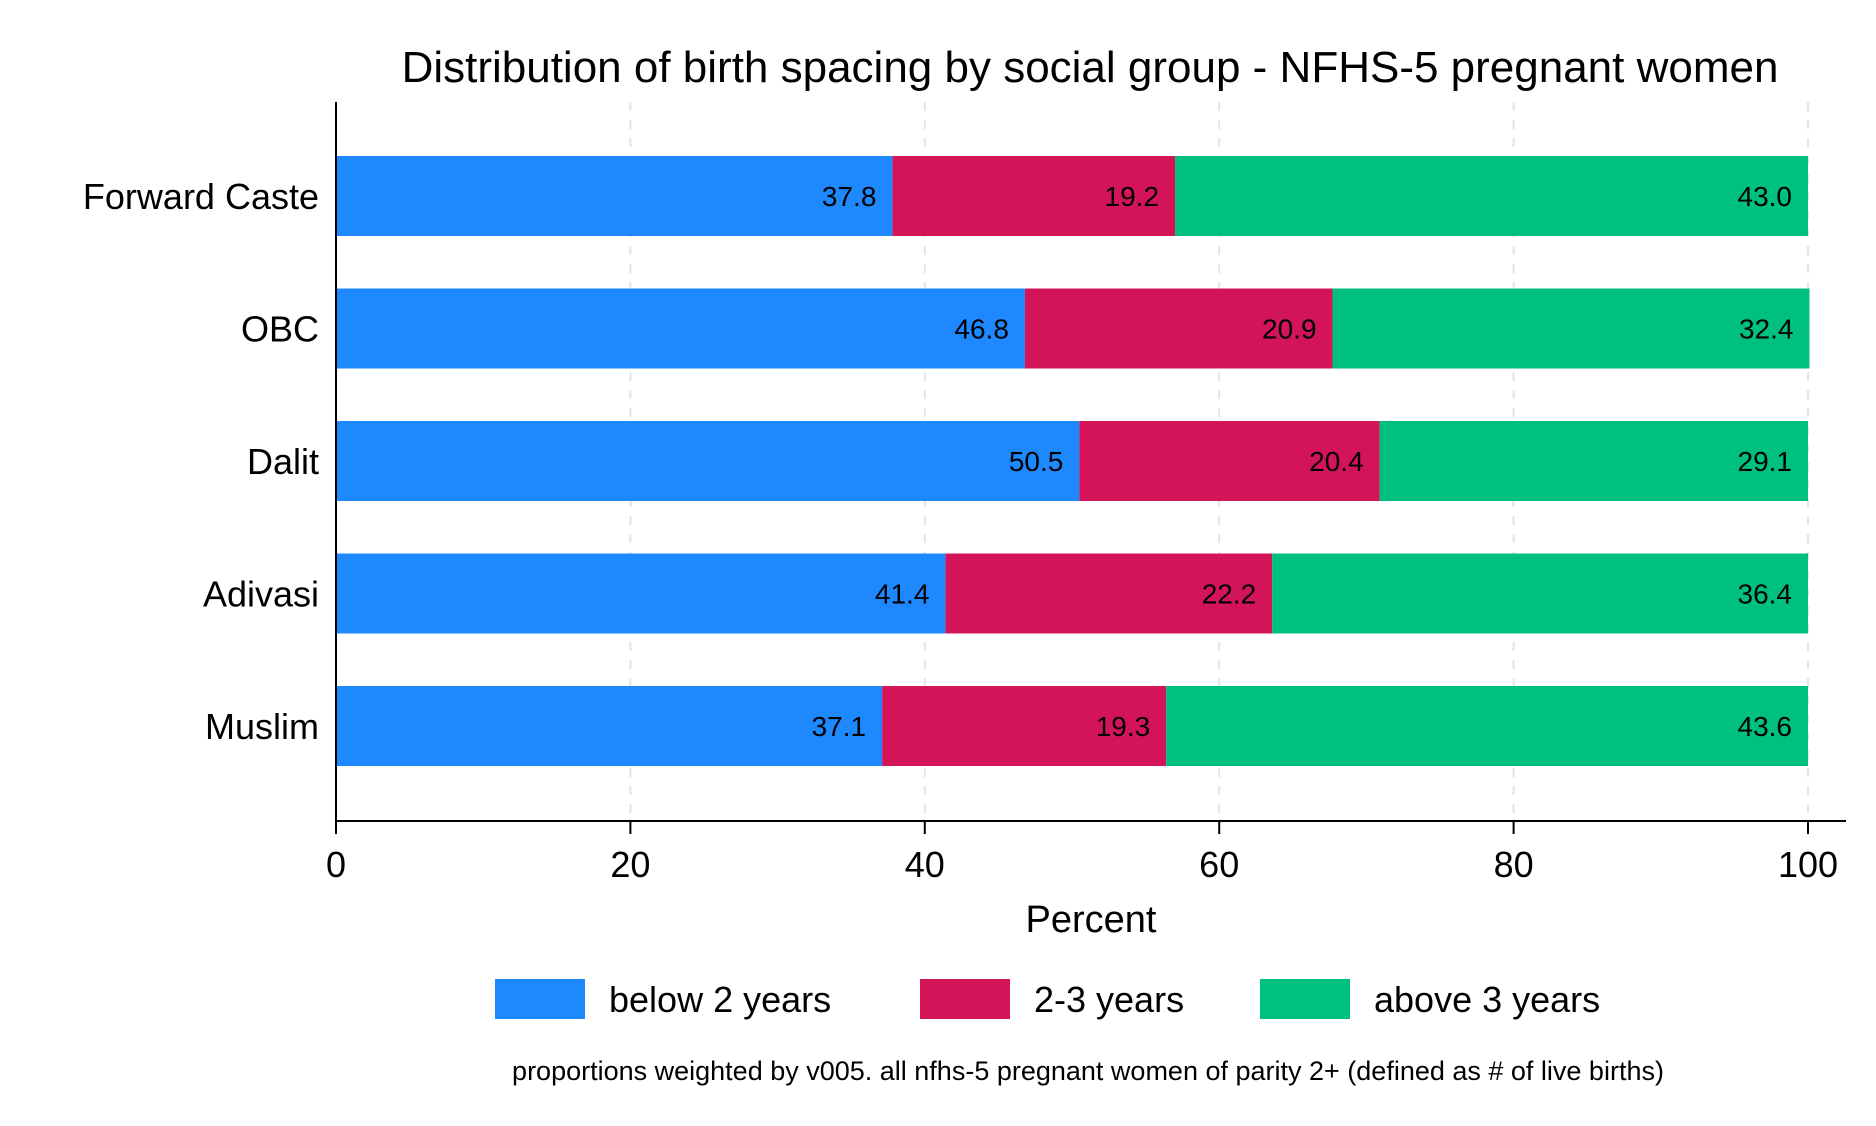 The width and height of the screenshot is (1876, 1126). I want to click on bar-value-label: 32.4, so click(1766, 329).